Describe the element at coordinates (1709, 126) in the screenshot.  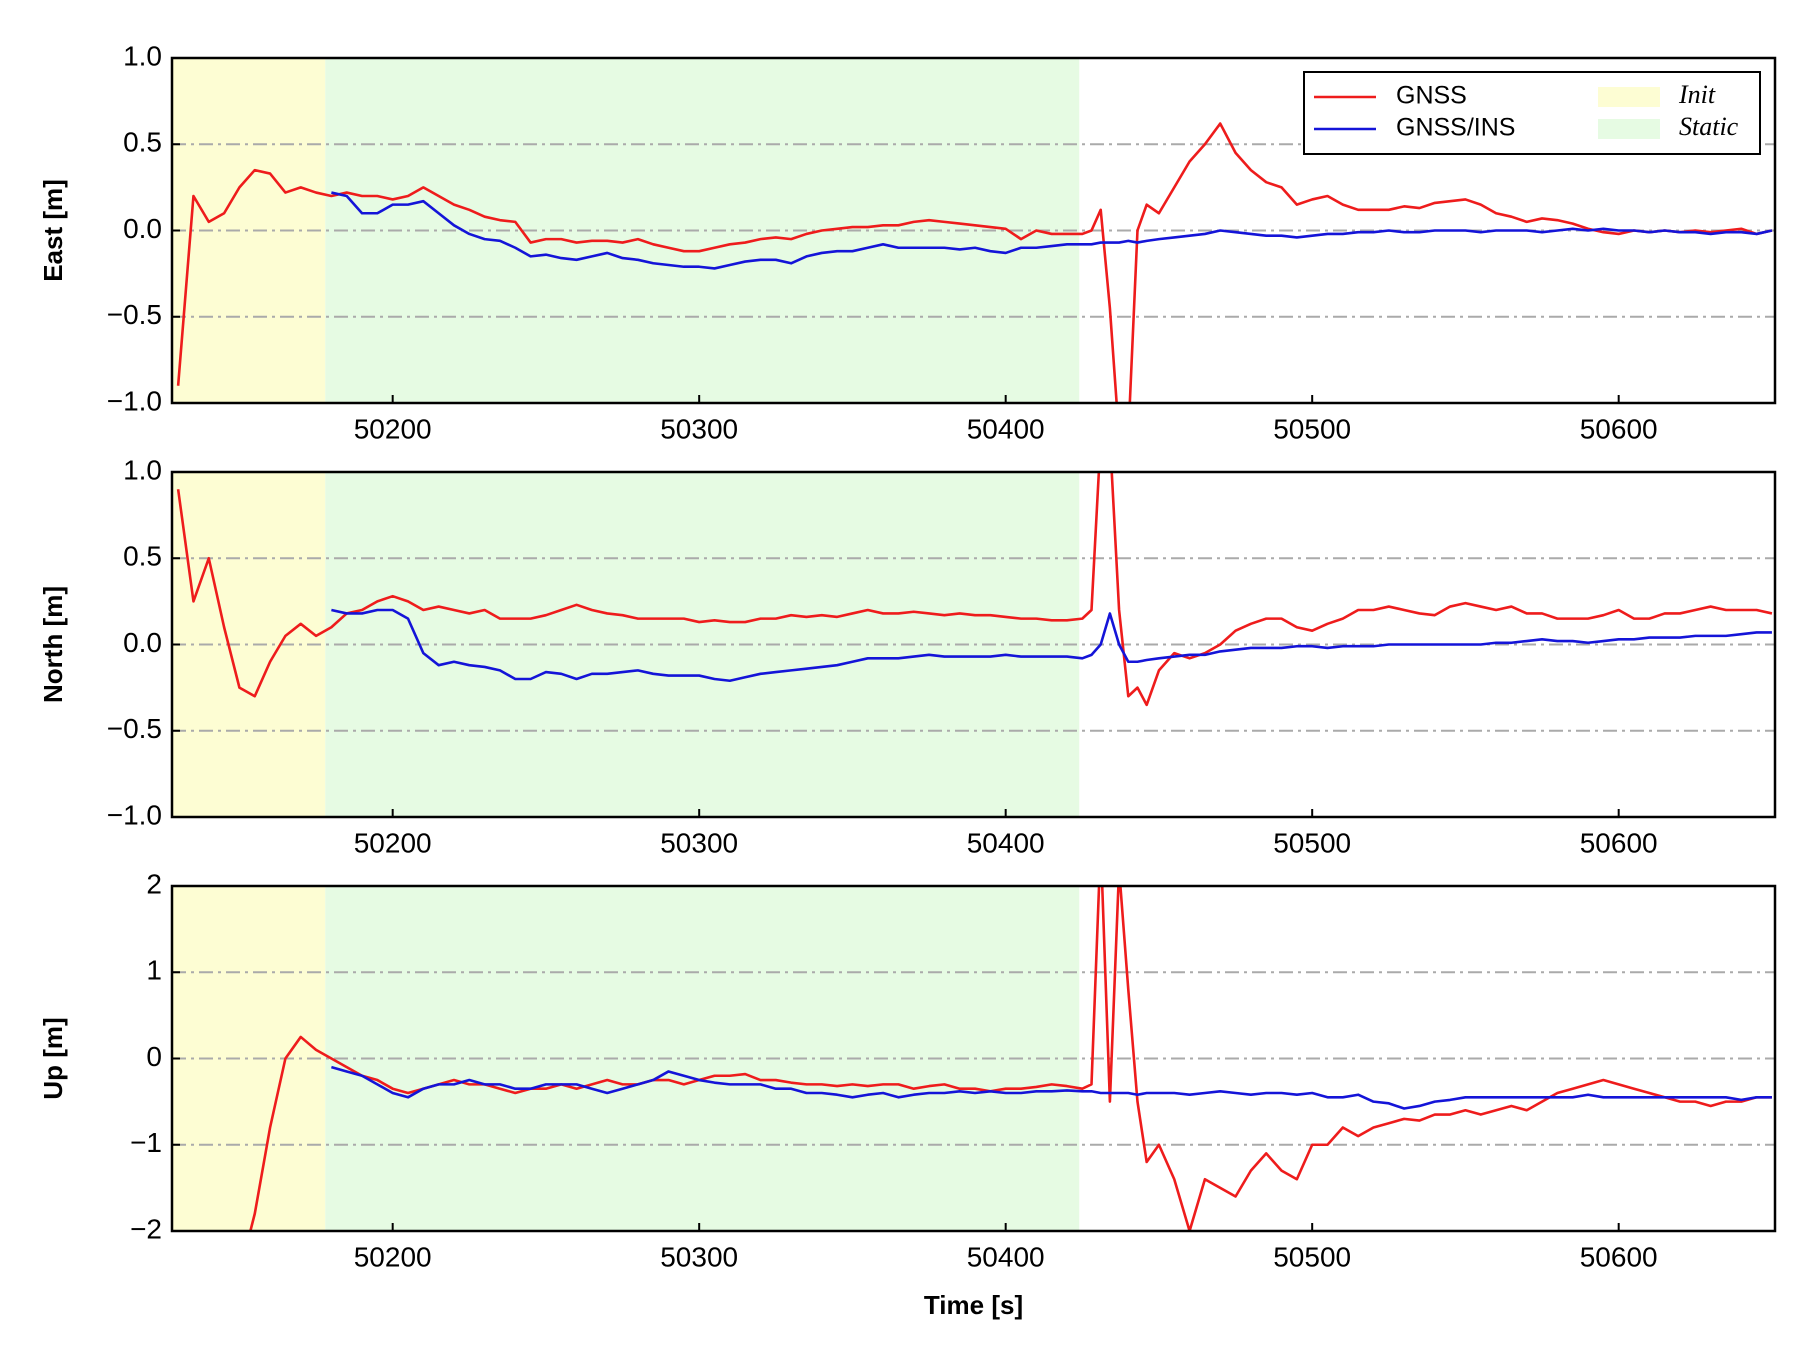
I see `legend-label: Static` at that location.